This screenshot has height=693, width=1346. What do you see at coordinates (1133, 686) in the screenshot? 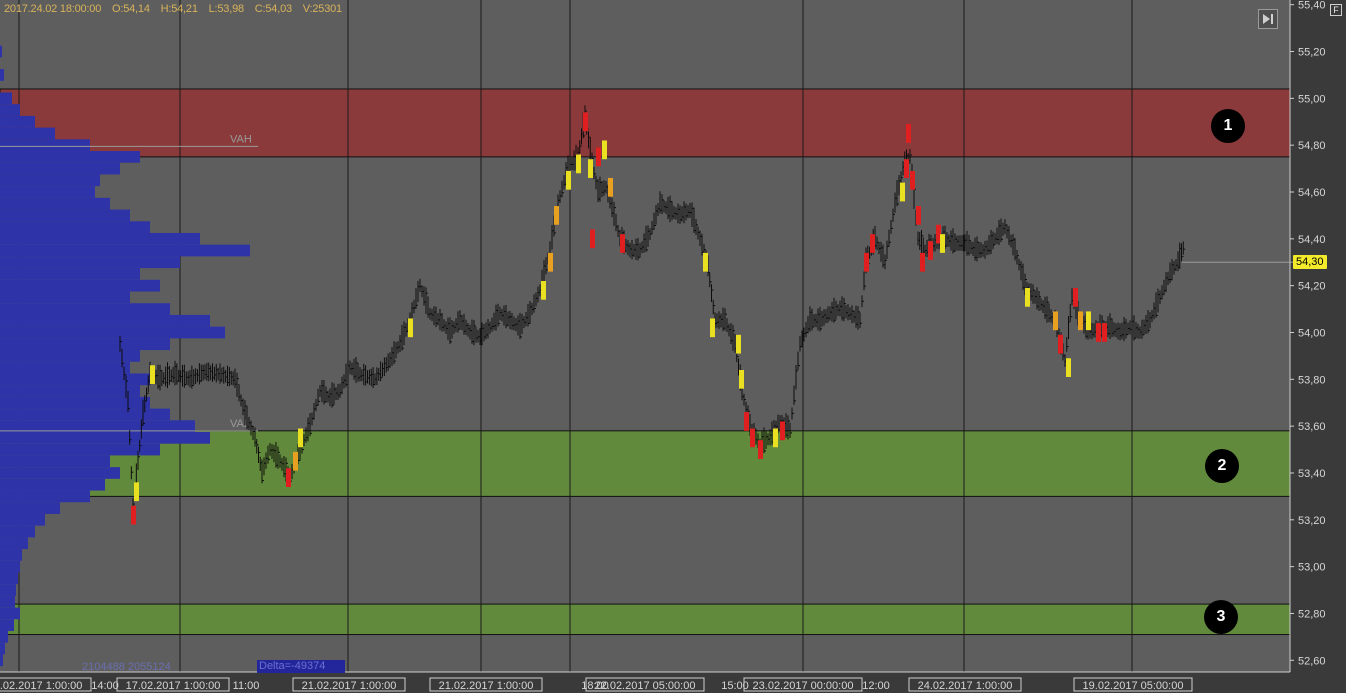
I see `x-tick-label: 19.02.2017 05:00:00` at bounding box center [1133, 686].